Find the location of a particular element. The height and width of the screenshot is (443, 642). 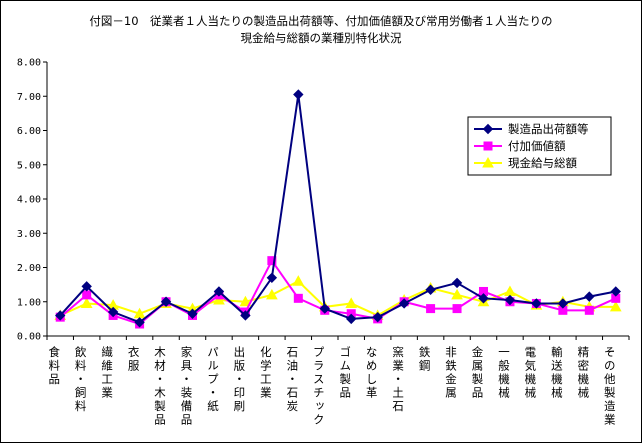

category-label: 鉄鋼 is located at coordinates (425, 359).